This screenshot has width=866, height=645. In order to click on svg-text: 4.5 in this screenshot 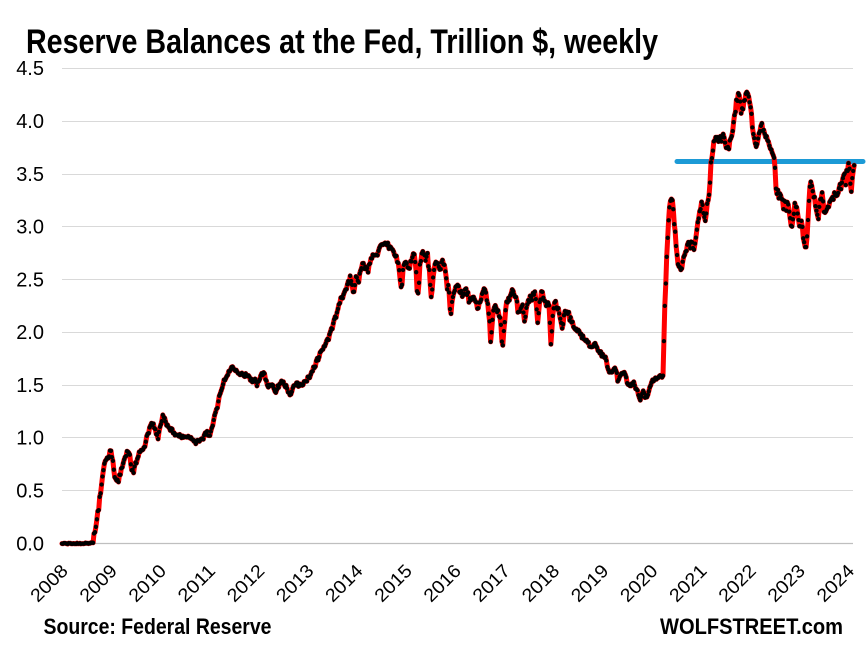, I will do `click(30, 69)`.